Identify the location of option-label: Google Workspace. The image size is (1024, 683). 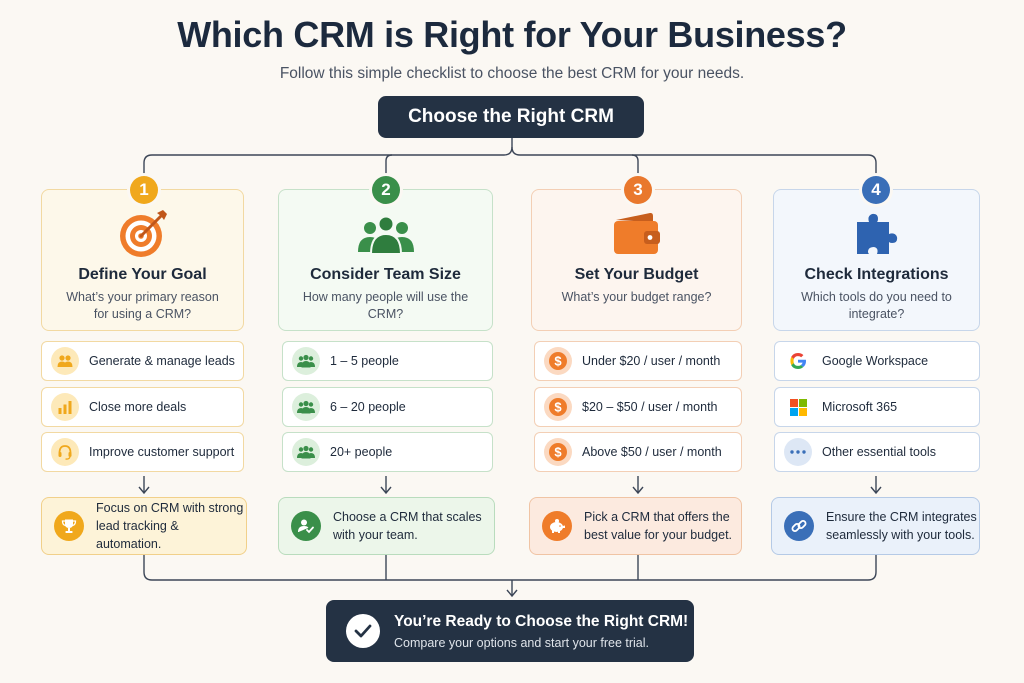
(875, 361).